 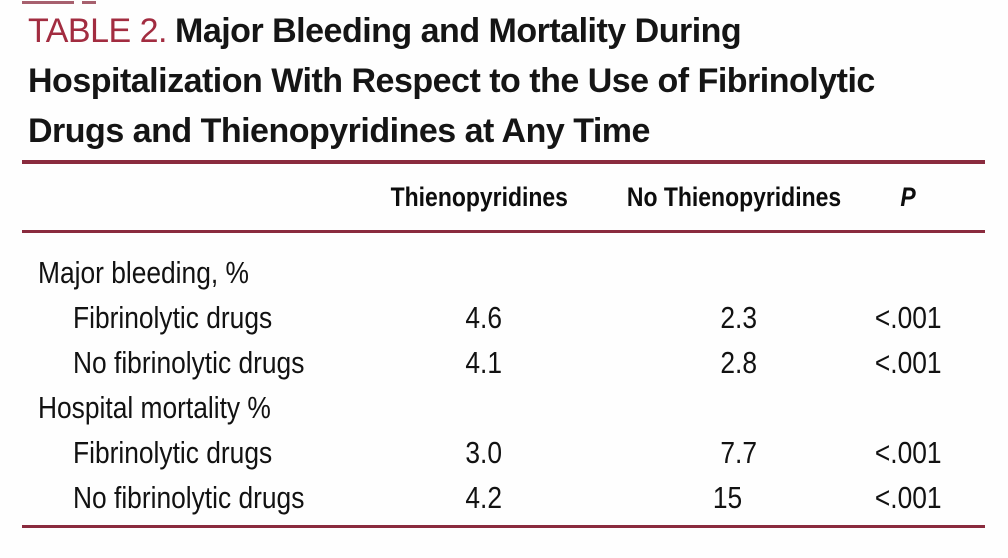 I want to click on thieno-value-cell: 4.2, so click(x=483, y=497).